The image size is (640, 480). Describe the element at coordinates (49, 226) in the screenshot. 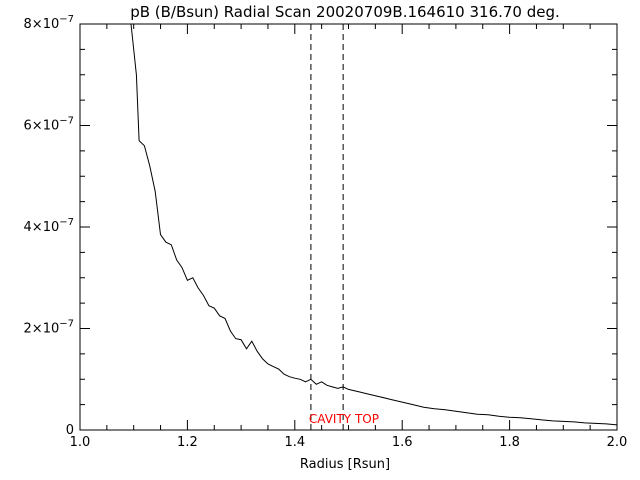

I see `y-tick-label: 4×10⁻⁷` at that location.